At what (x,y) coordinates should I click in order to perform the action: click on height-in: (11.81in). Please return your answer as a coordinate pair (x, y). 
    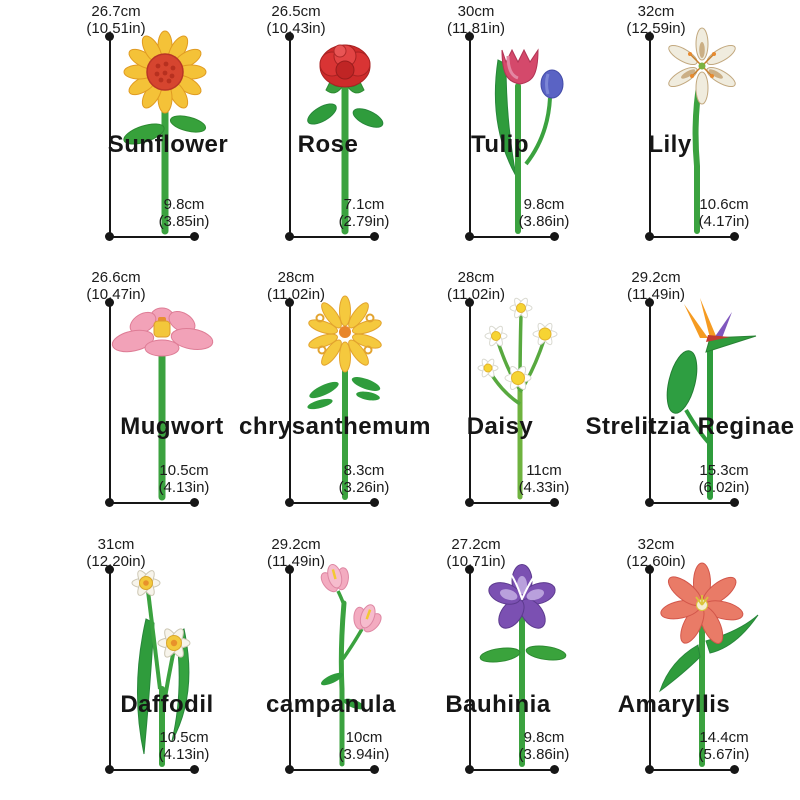
    Looking at the image, I should click on (476, 28).